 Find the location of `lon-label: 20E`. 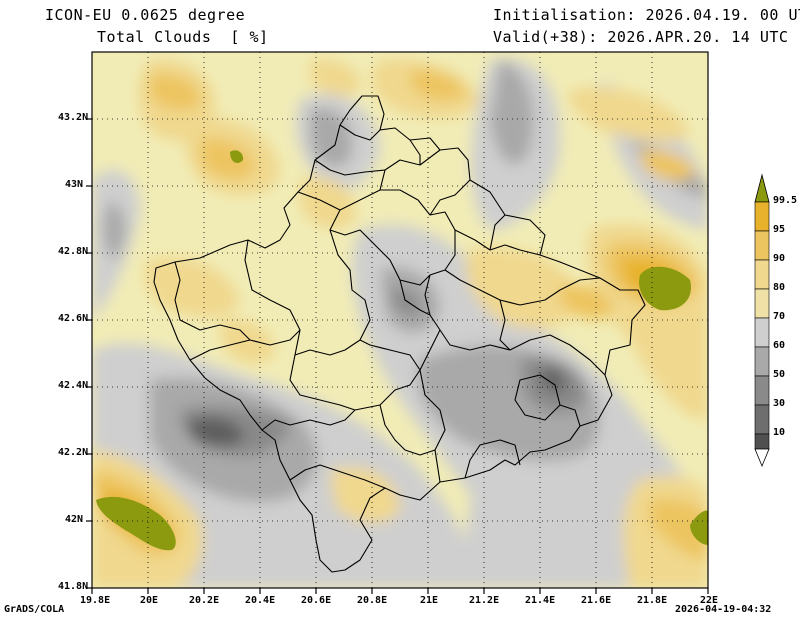

lon-label: 20E is located at coordinates (149, 600).